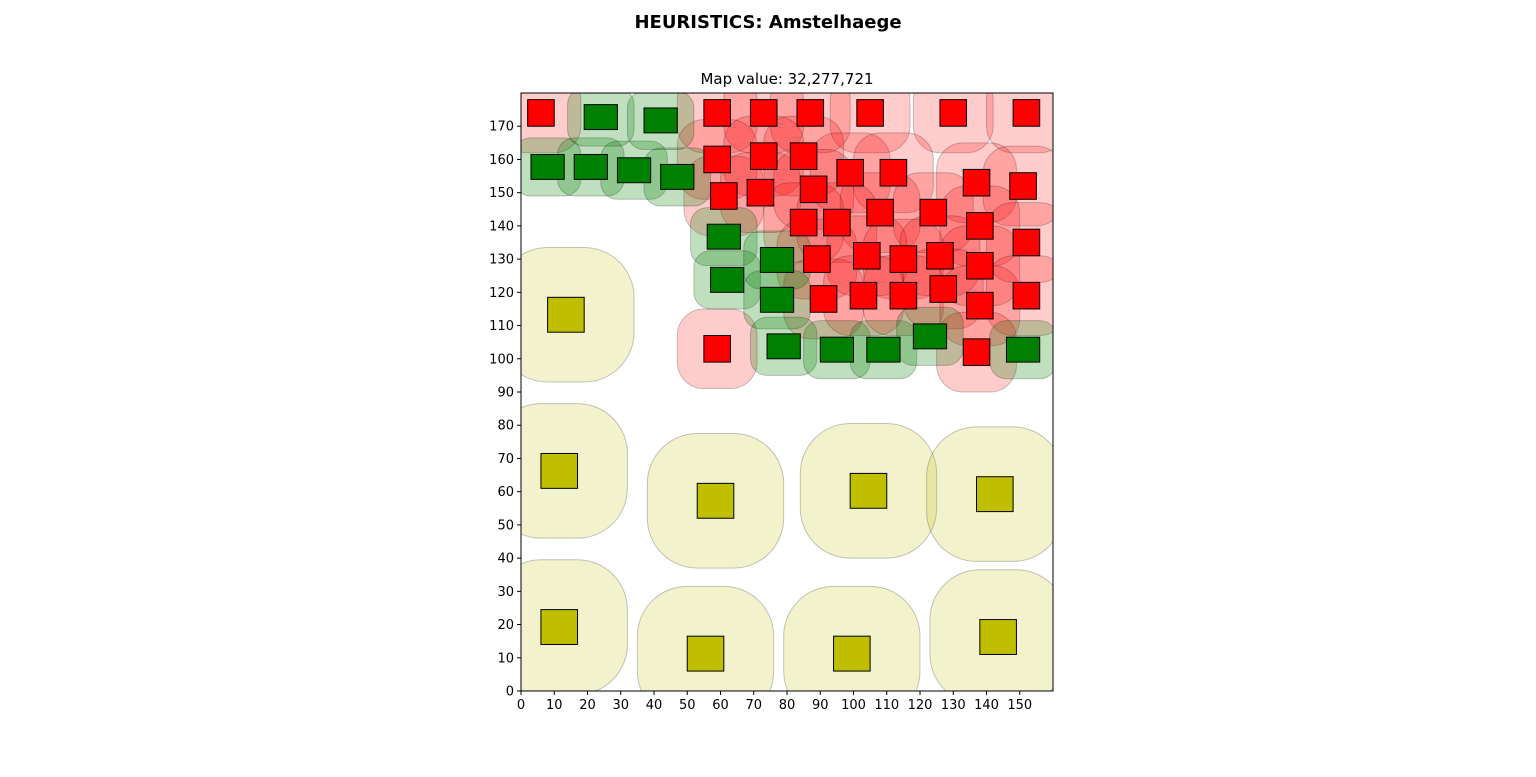  What do you see at coordinates (521, 705) in the screenshot?
I see `x-tick-label: 0` at bounding box center [521, 705].